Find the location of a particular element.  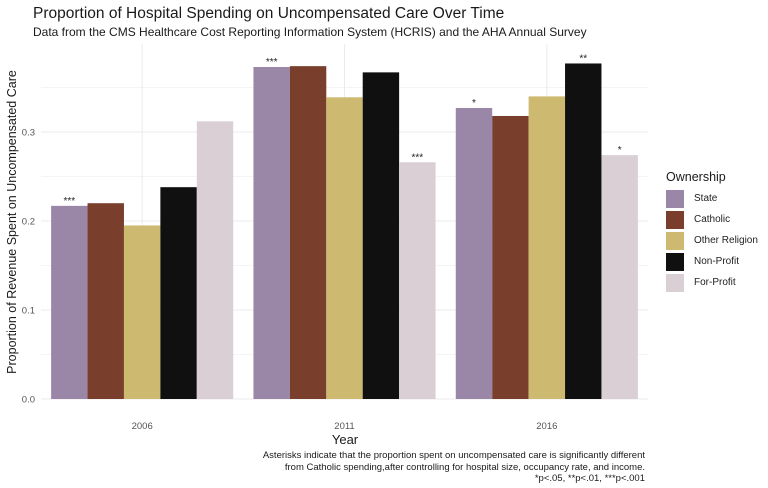

legend-title: Ownership is located at coordinates (696, 177).